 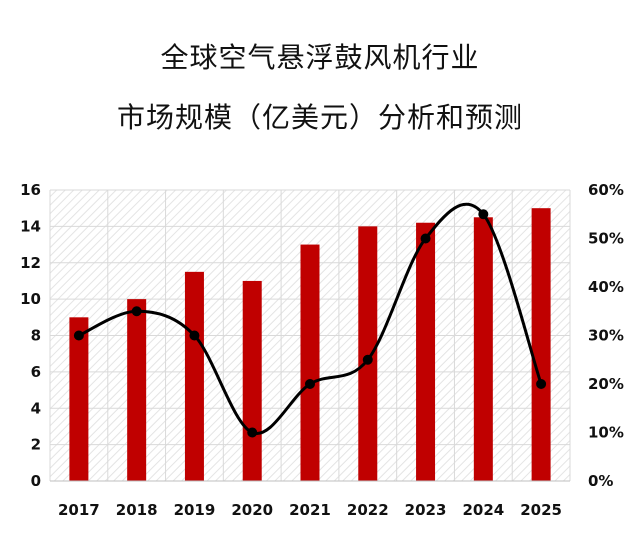 What do you see at coordinates (426, 510) in the screenshot?
I see `x-axis-tick-label: 2023` at bounding box center [426, 510].